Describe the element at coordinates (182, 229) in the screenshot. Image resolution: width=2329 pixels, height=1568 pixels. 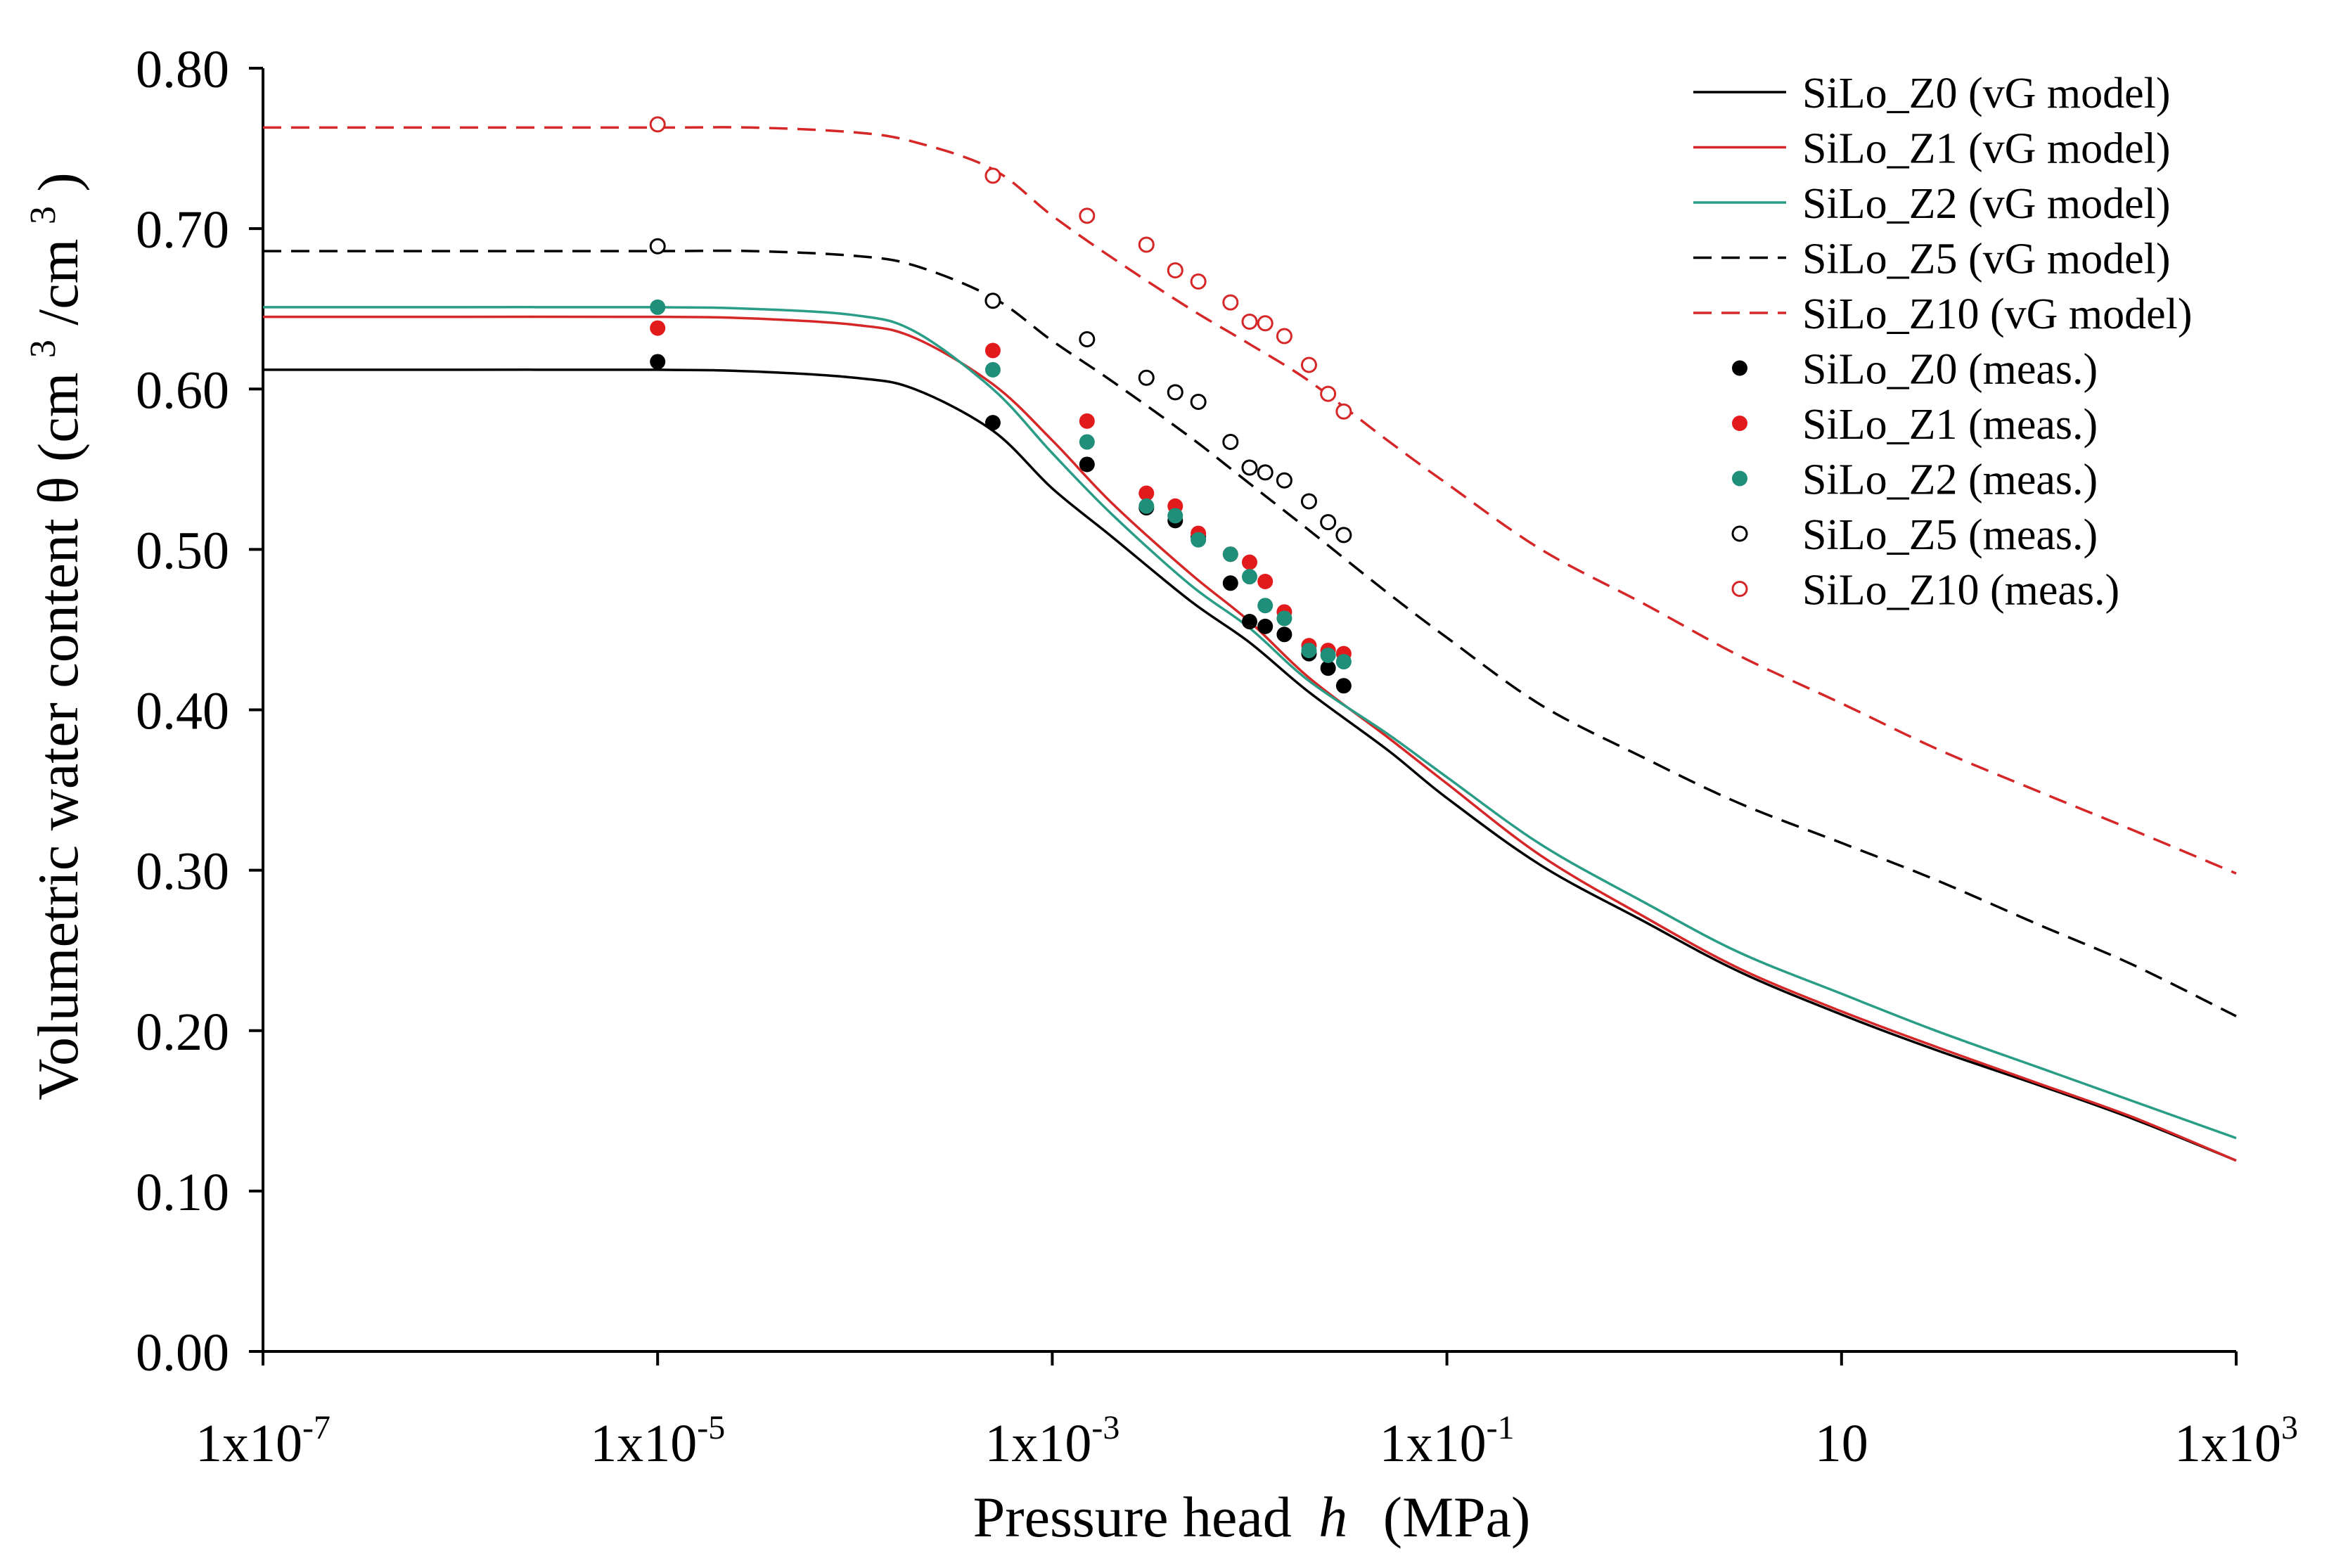
I see `y-tick-label: 0.70` at that location.